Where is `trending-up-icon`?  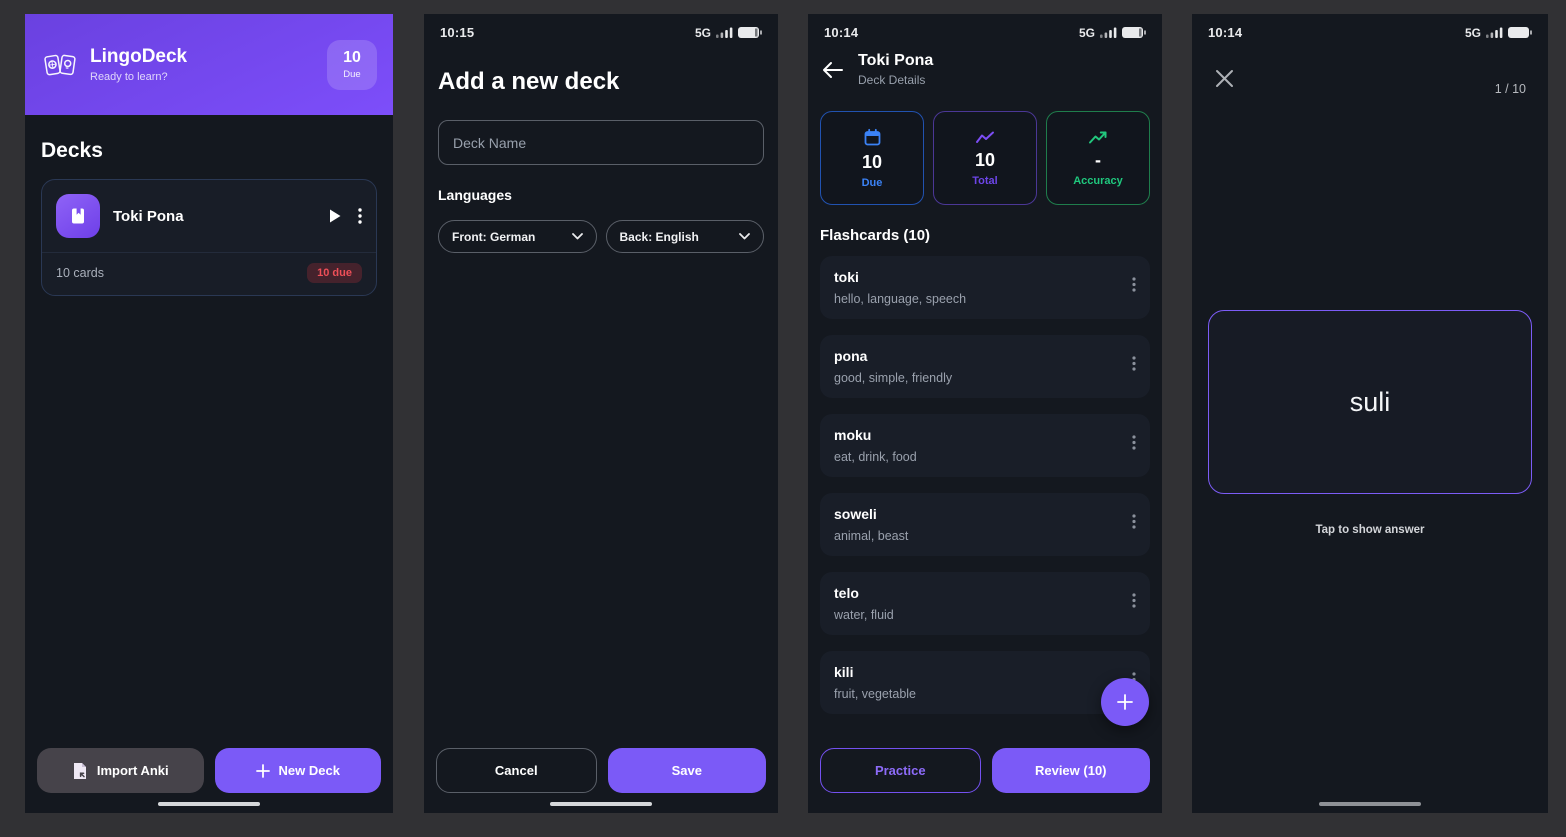
trending-up-icon is located at coordinates (1098, 137).